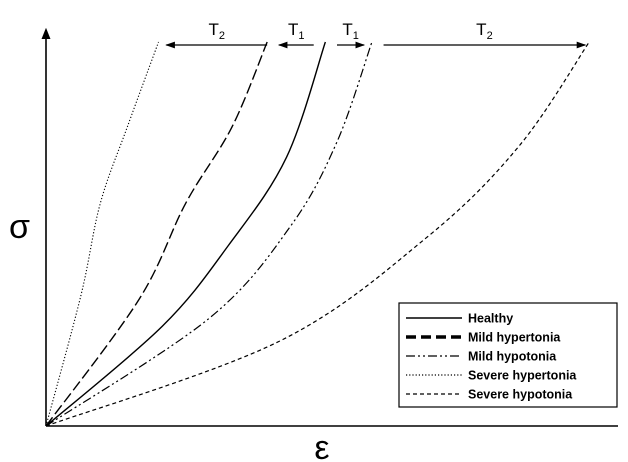 The width and height of the screenshot is (628, 462). Describe the element at coordinates (296, 31) in the screenshot. I see `annotation-label-2: T1` at that location.